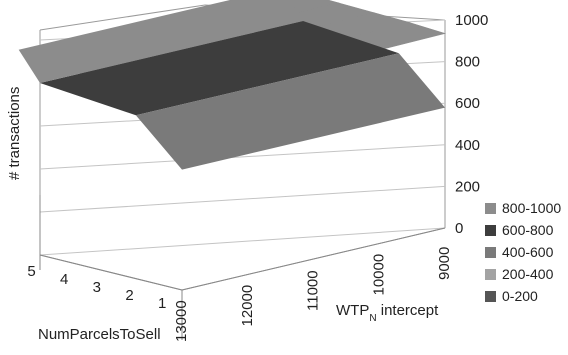  I want to click on z-tick-label: 0, so click(459, 228).